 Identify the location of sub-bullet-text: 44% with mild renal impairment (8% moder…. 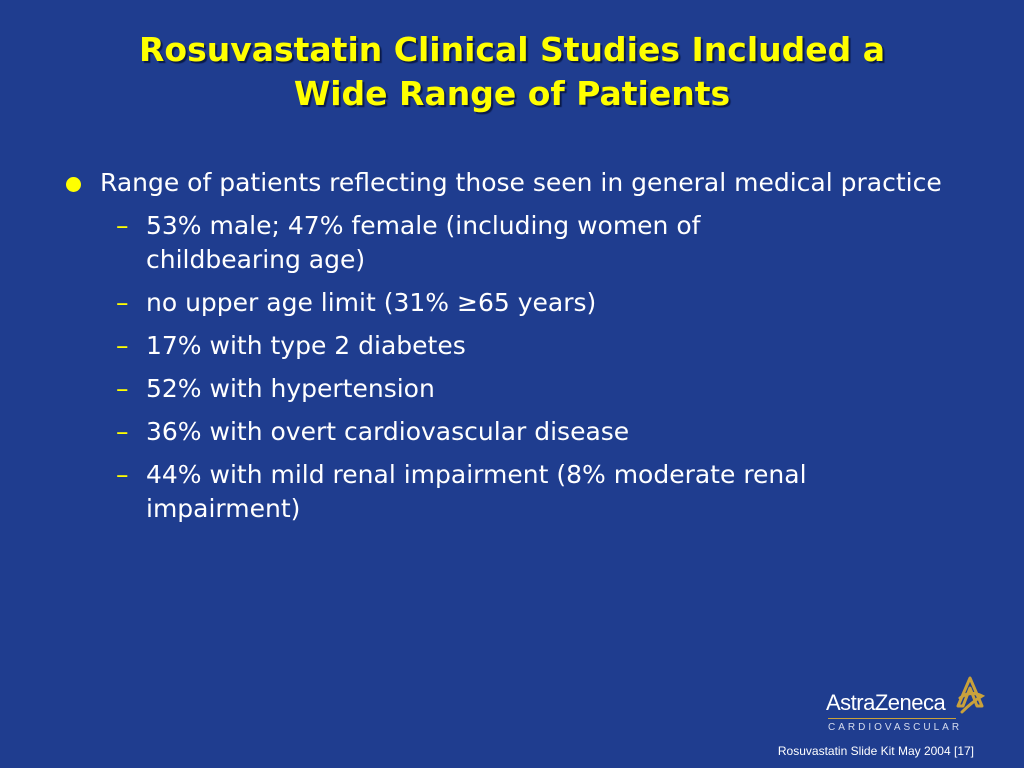
(476, 491).